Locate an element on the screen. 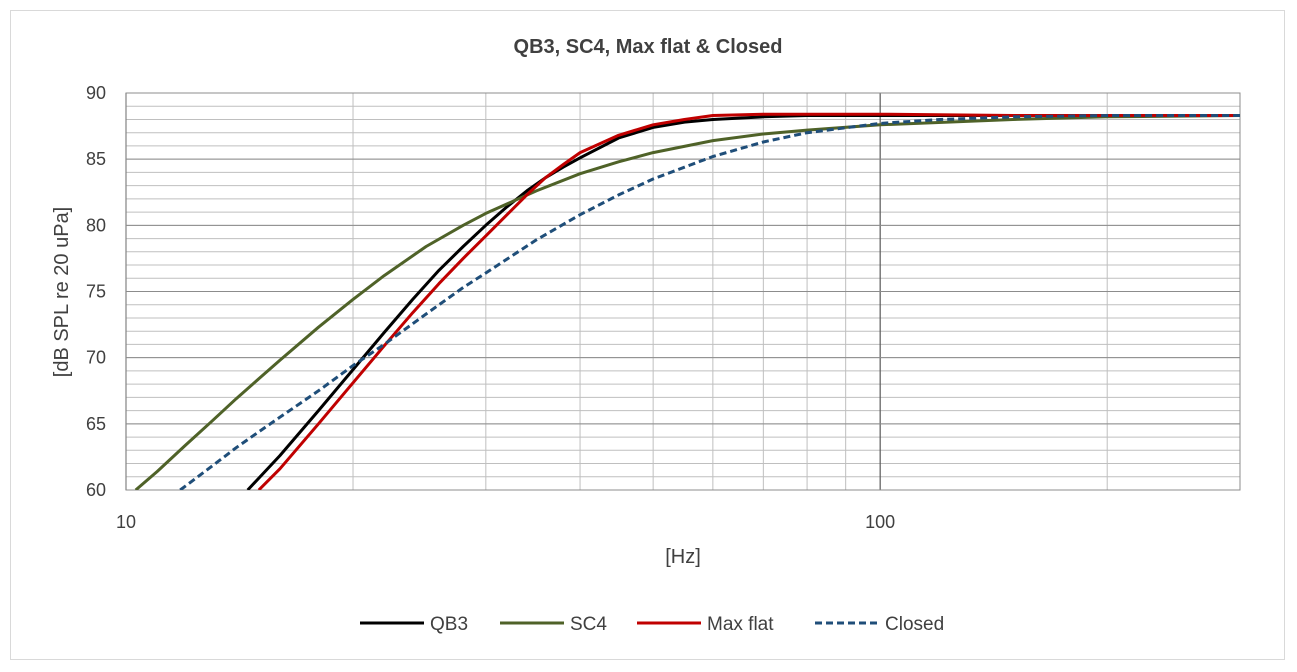 Image resolution: width=1297 pixels, height=672 pixels. legend-label: Max flat is located at coordinates (740, 624).